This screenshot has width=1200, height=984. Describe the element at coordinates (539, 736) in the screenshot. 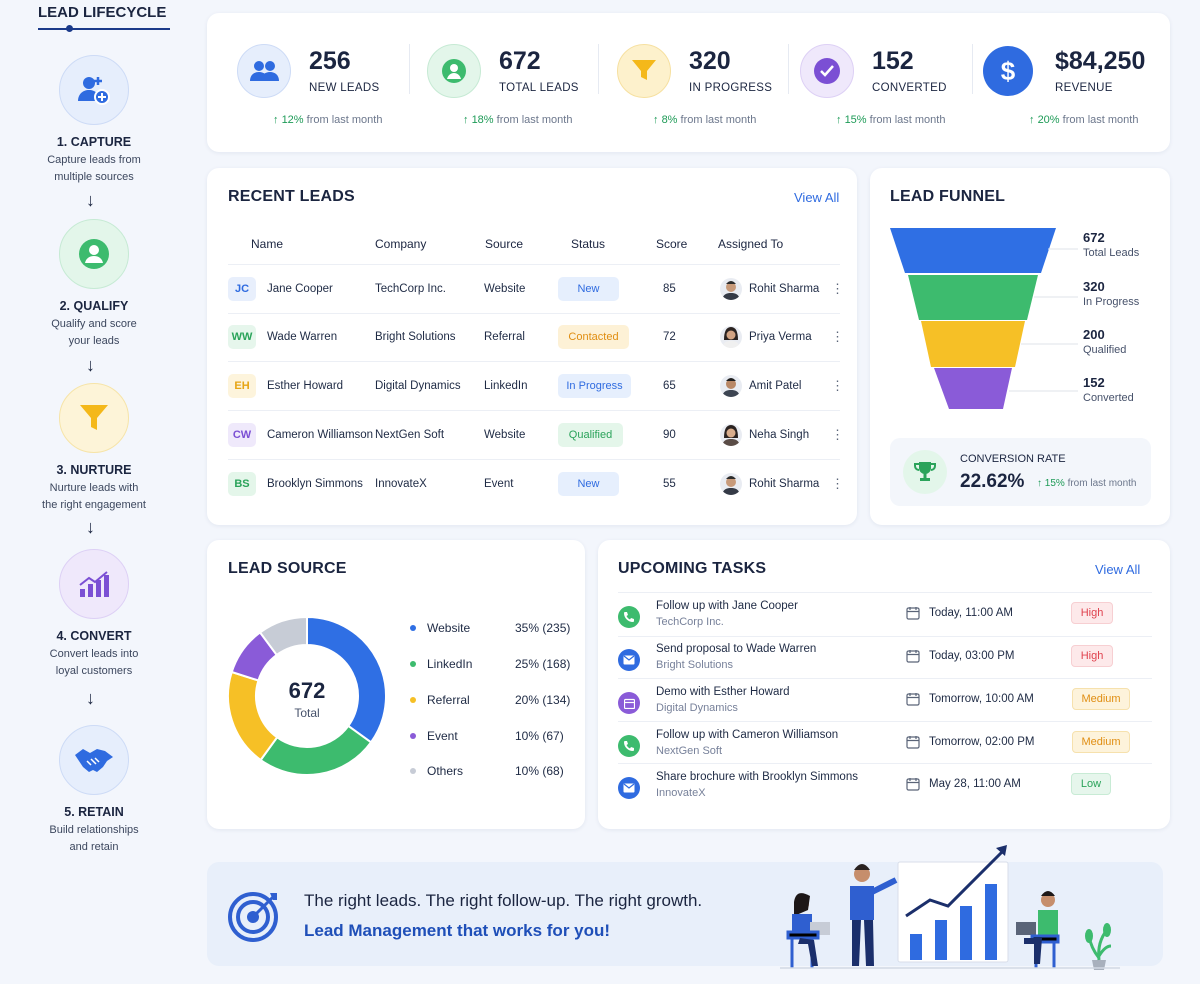

I see `legend-value: 10% (67)` at that location.